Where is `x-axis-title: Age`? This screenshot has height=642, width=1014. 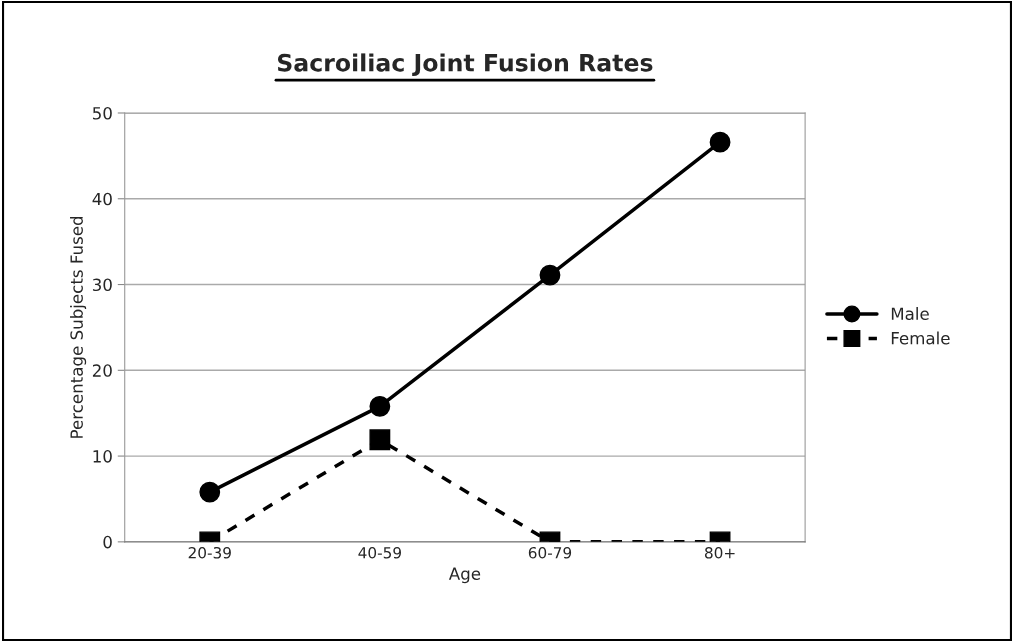
x-axis-title: Age is located at coordinates (464, 575).